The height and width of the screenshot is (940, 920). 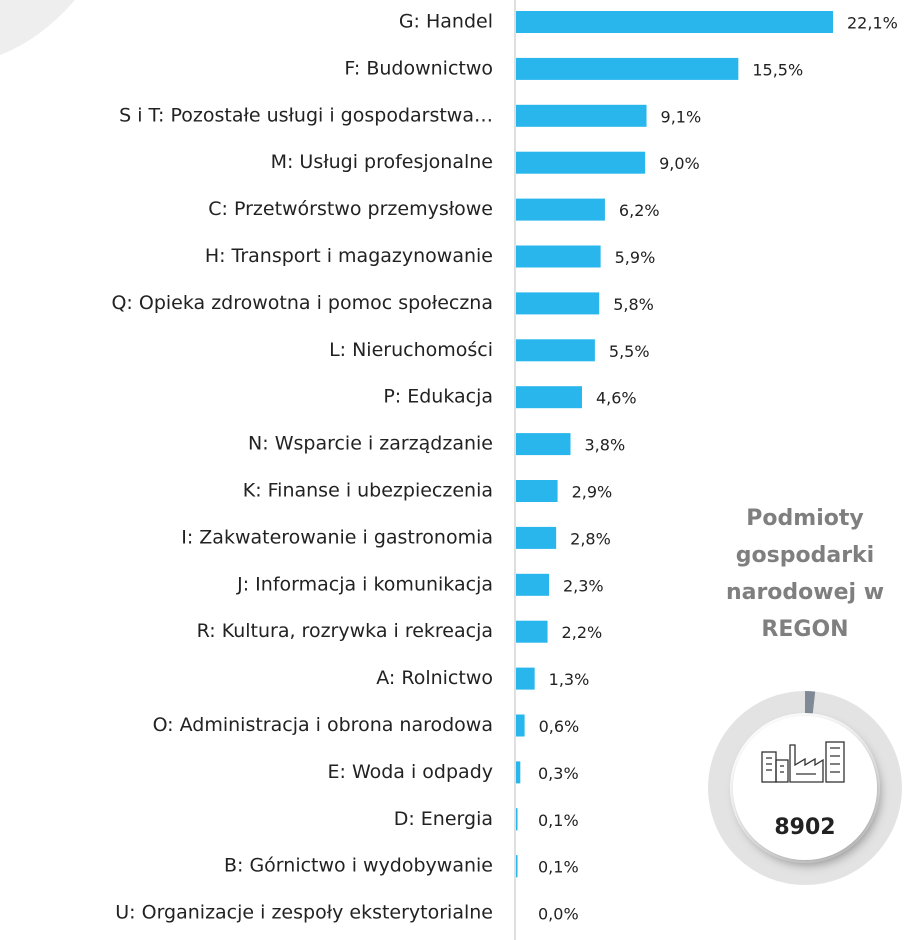 I want to click on category-label: A: Rolnictwo, so click(x=434, y=678).